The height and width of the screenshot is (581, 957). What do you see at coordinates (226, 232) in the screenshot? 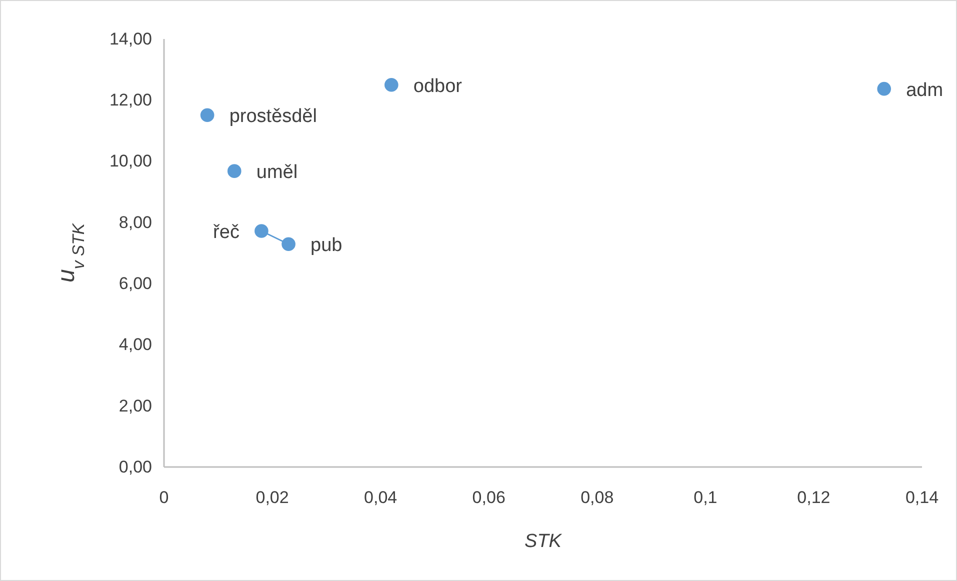
I see `annotation: řeč` at bounding box center [226, 232].